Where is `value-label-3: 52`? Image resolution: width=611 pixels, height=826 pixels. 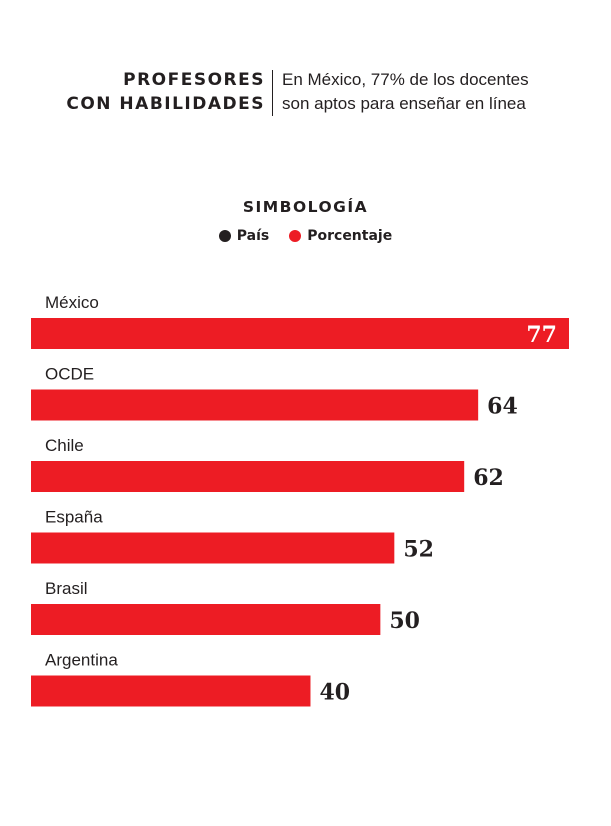 value-label-3: 52 is located at coordinates (418, 550).